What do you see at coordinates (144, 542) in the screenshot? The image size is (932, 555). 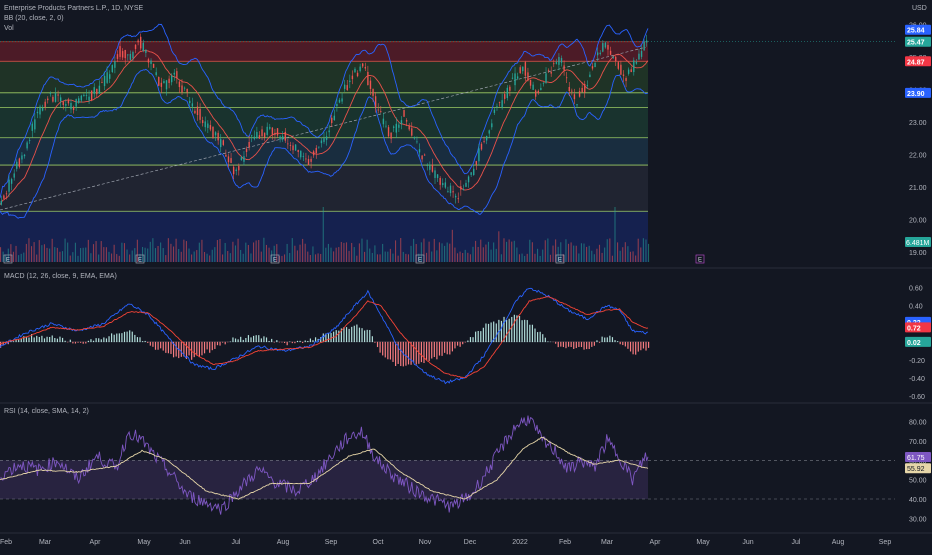 I see `x-tick-label: May` at bounding box center [144, 542].